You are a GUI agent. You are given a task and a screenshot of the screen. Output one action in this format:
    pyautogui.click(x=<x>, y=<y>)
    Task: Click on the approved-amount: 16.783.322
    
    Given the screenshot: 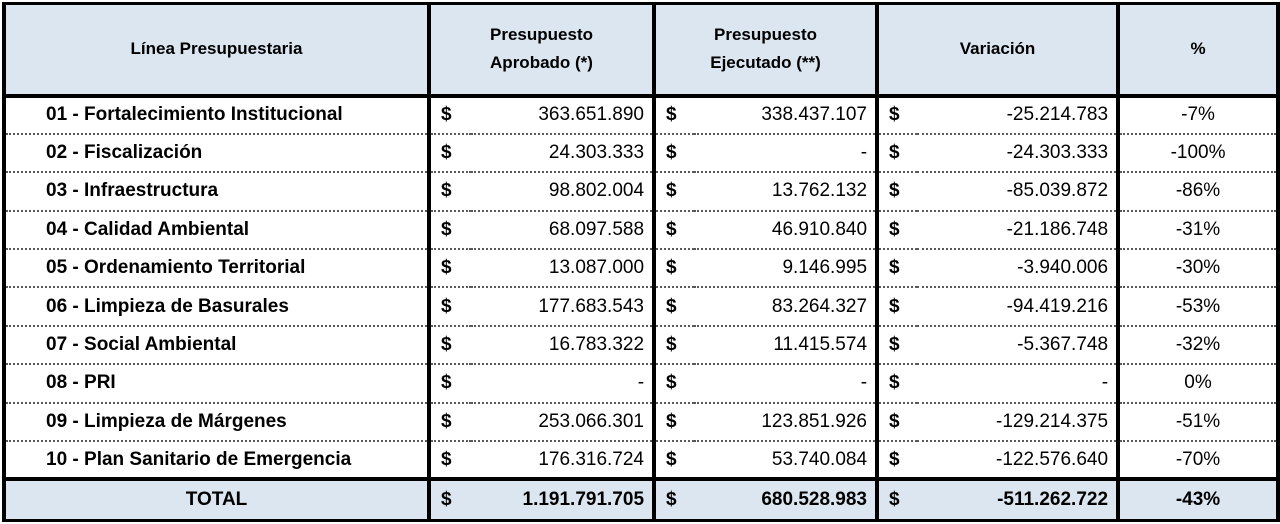 What is the action you would take?
    pyautogui.click(x=564, y=345)
    